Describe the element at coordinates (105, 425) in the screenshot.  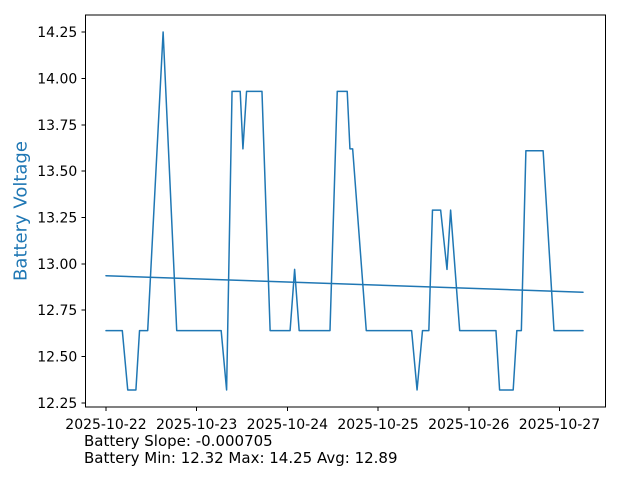
I see `x-tick-label: 2025-10-22` at that location.